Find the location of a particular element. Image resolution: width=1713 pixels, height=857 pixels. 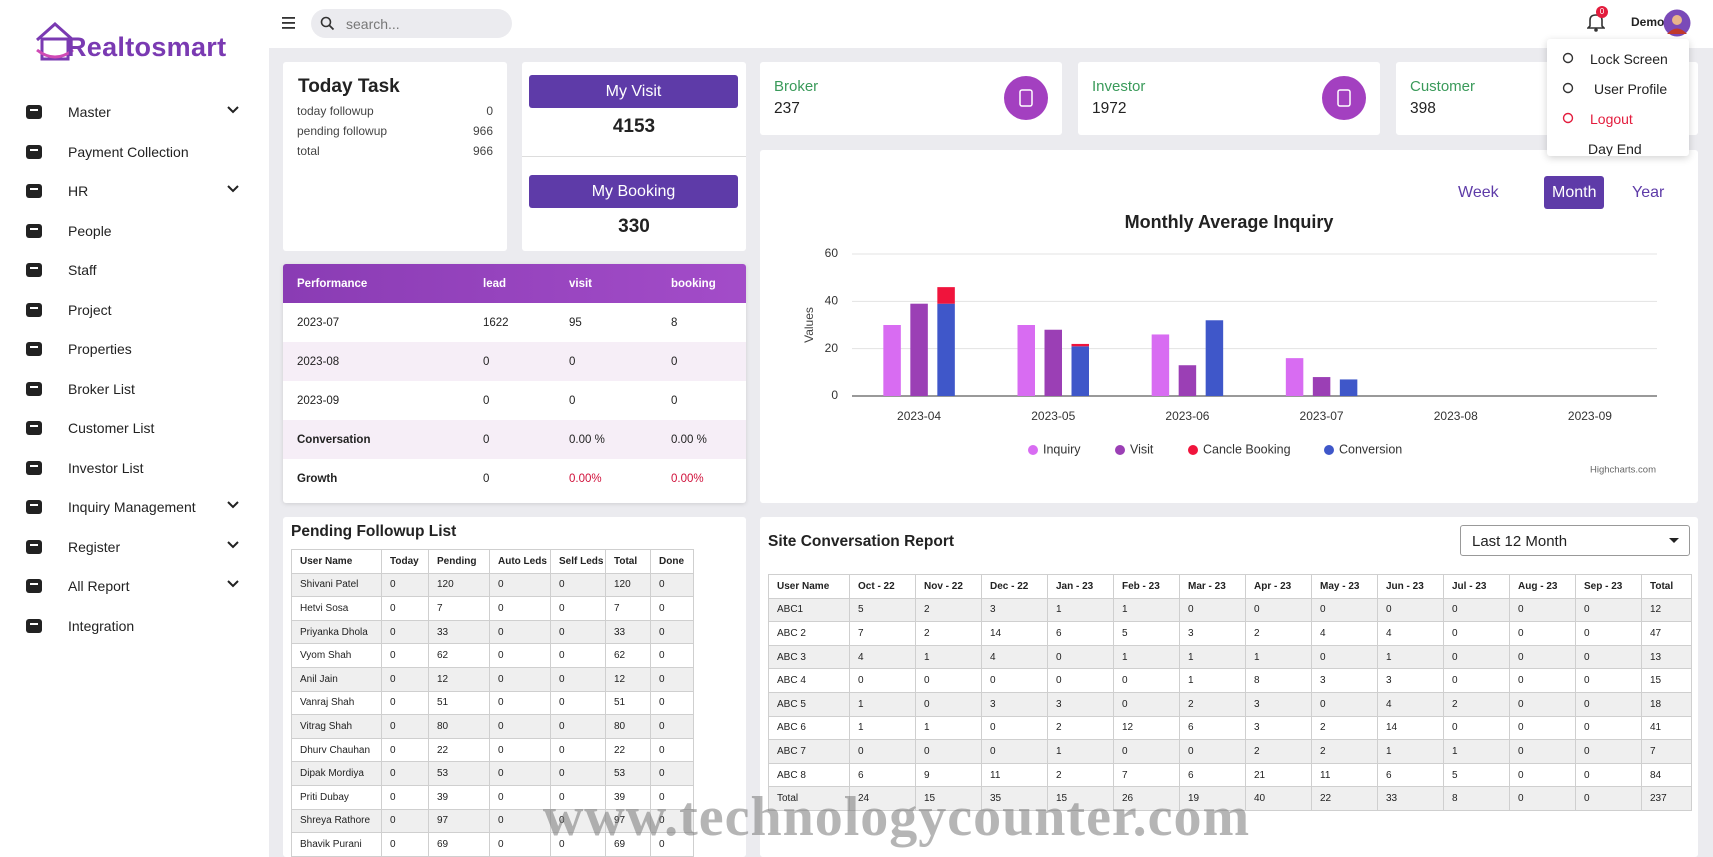

header-cell: May - 23 is located at coordinates (1344, 586).